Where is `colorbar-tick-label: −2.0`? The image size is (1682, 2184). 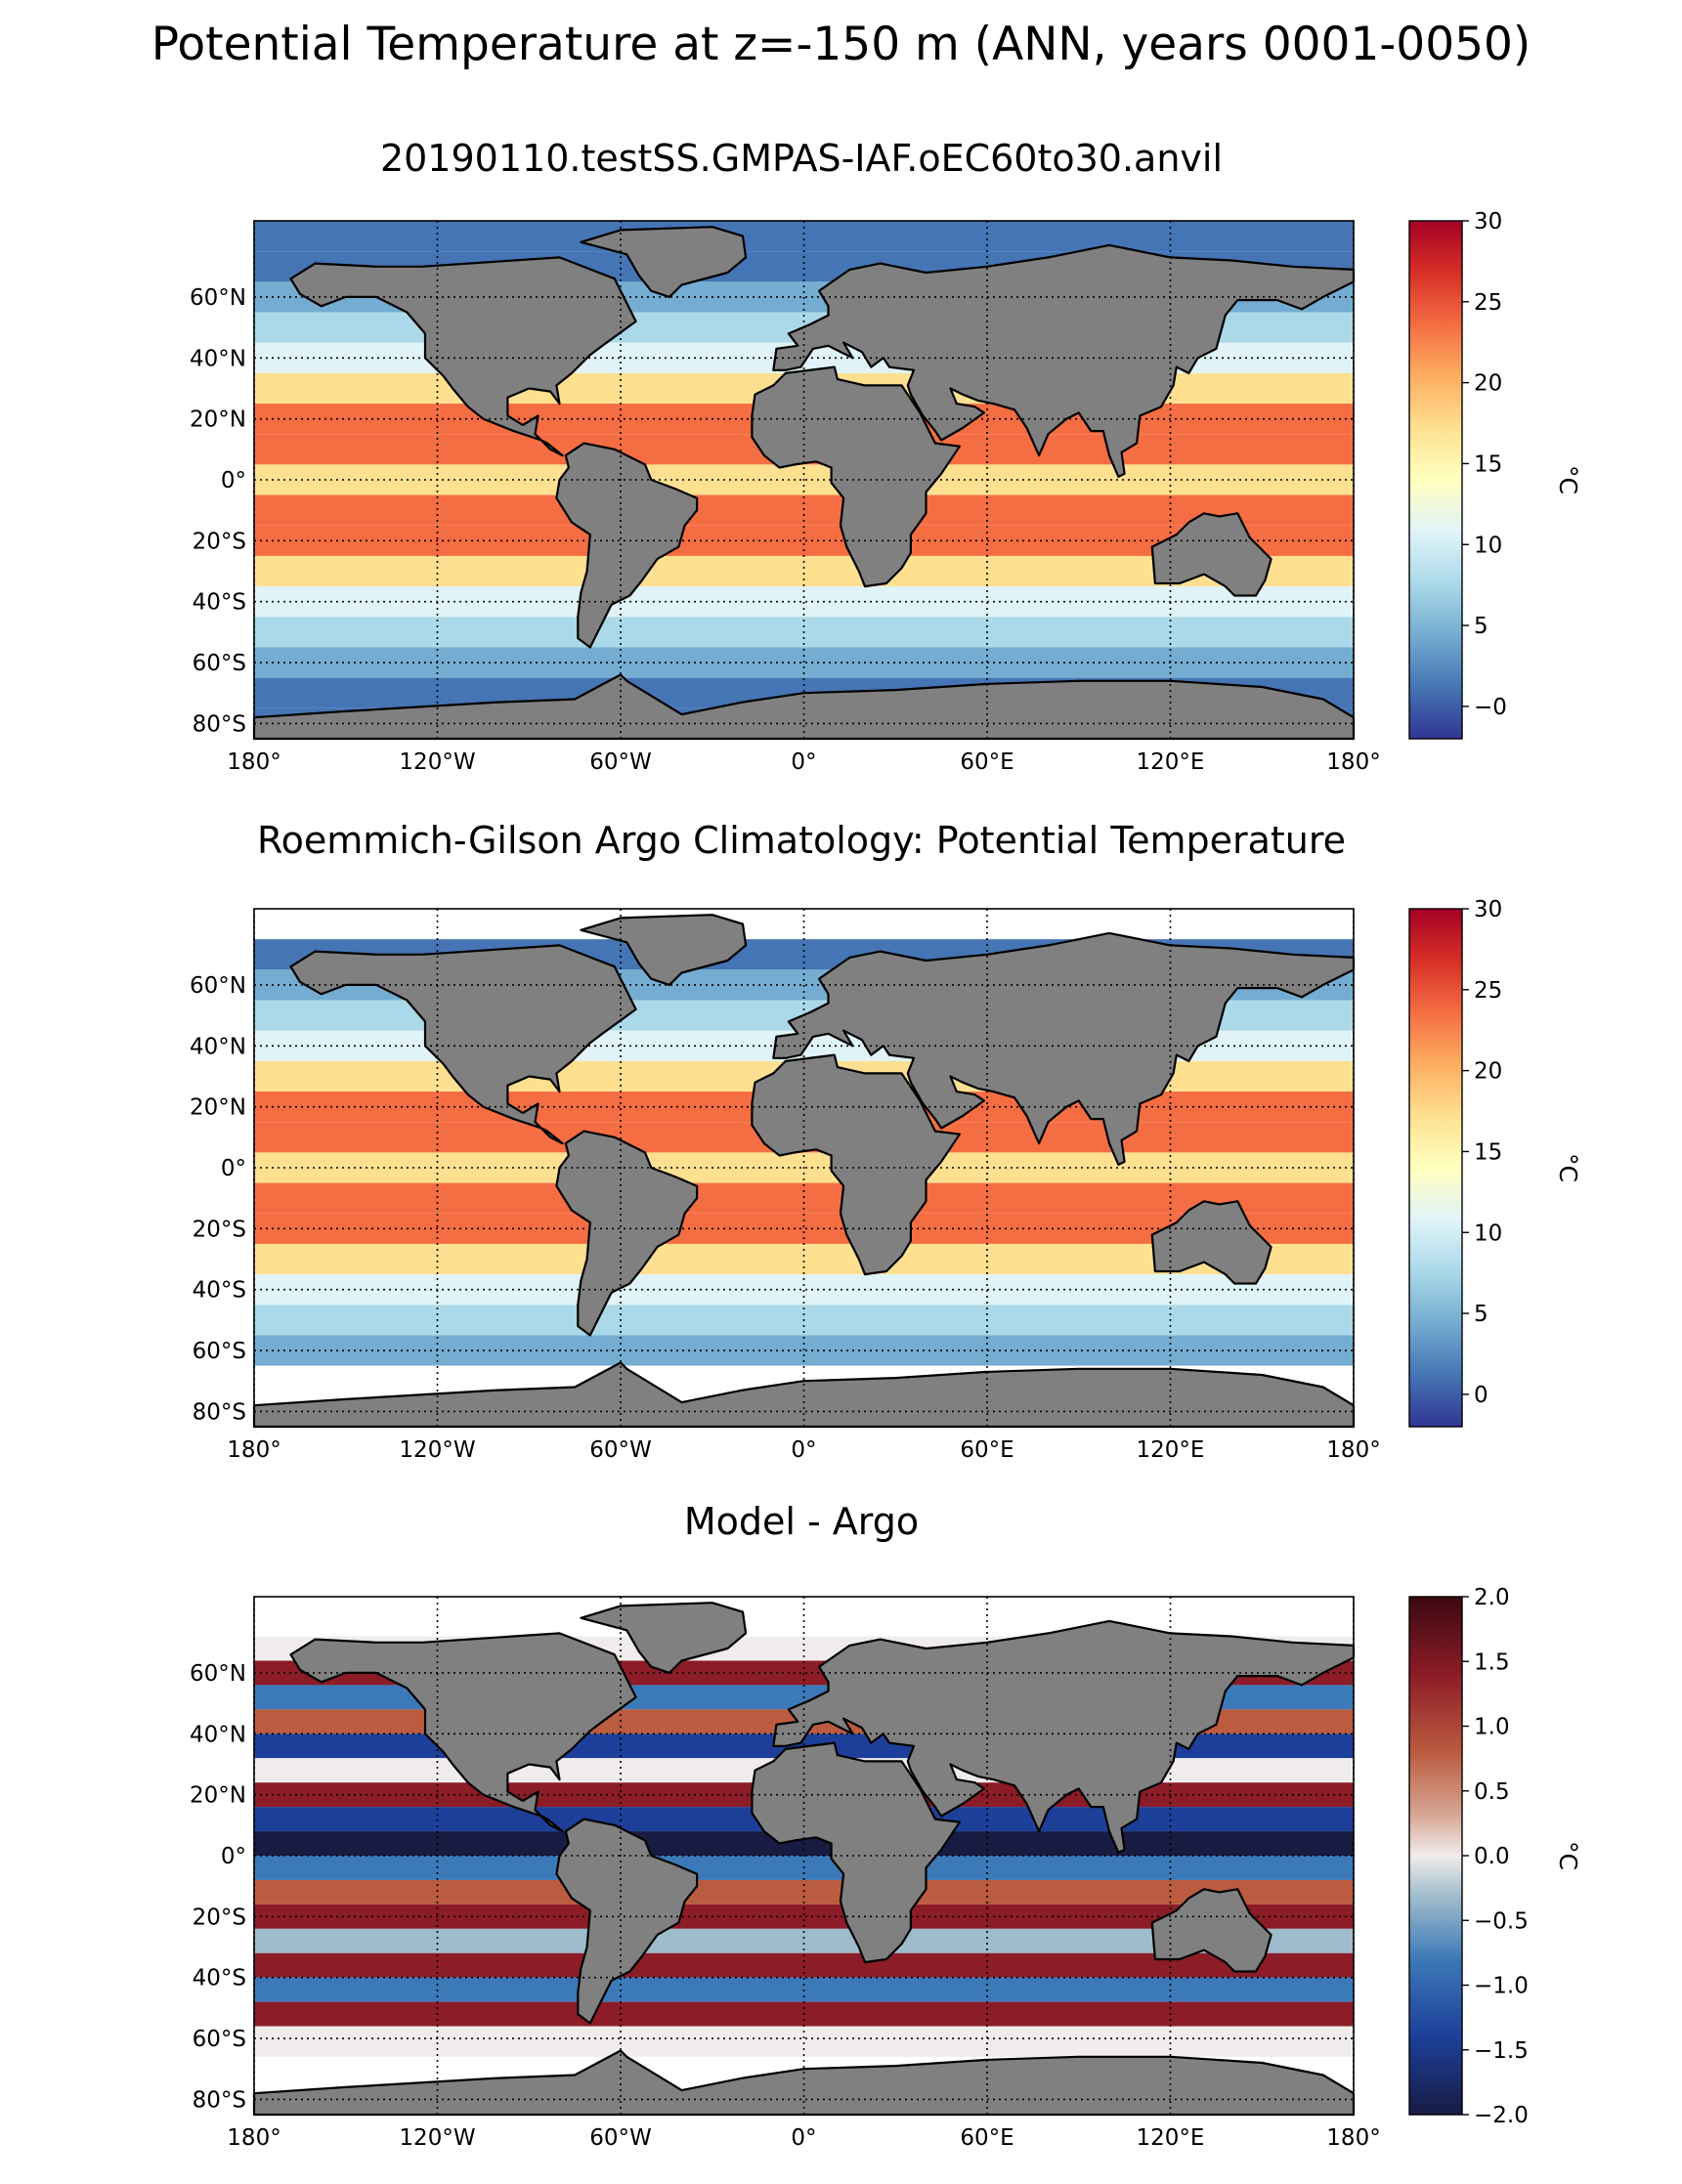
colorbar-tick-label: −2.0 is located at coordinates (1501, 2115).